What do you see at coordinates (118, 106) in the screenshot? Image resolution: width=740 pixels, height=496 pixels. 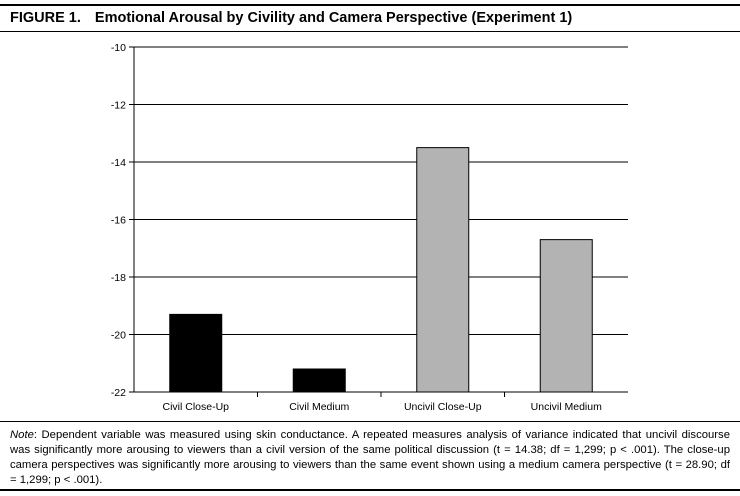 I see `y-tick-label: -12` at bounding box center [118, 106].